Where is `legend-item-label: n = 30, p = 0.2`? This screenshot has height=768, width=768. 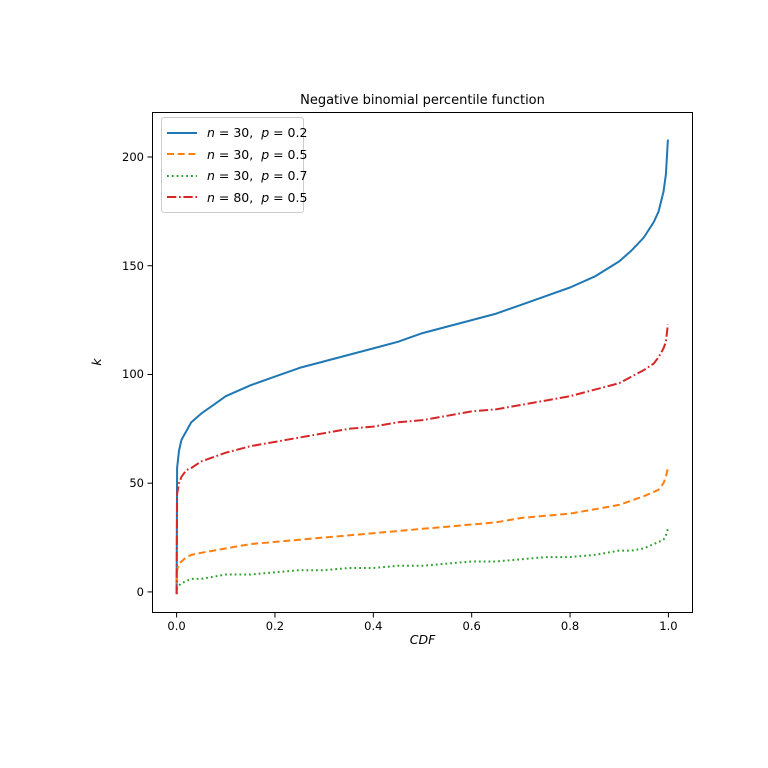
legend-item-label: n = 30, p = 0.2 is located at coordinates (257, 133).